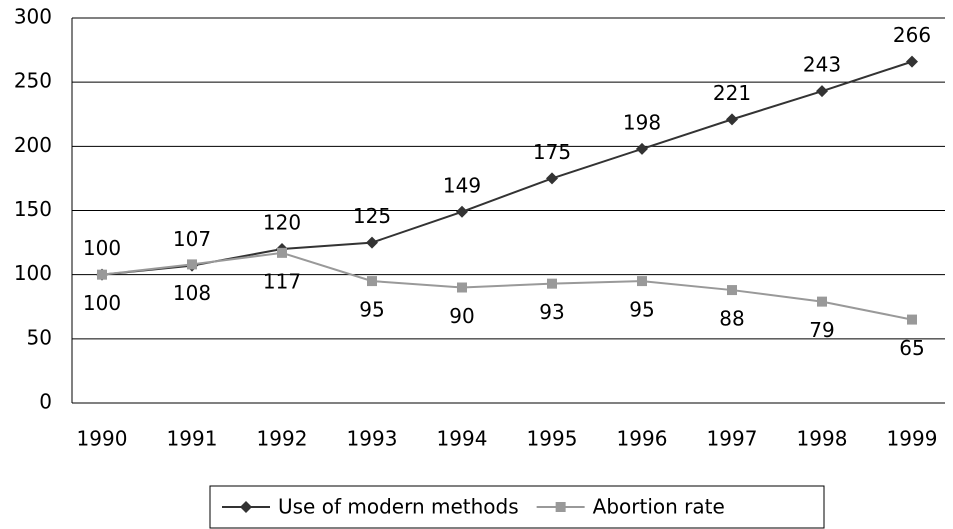  What do you see at coordinates (33, 273) in the screenshot?
I see `y-tick-label: 100` at bounding box center [33, 273].